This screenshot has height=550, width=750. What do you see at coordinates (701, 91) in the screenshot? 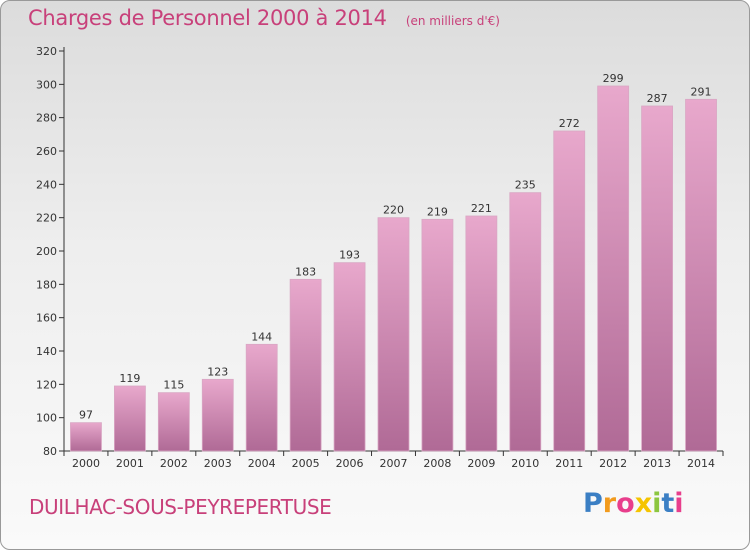
I see `value-label: 291` at bounding box center [701, 91].